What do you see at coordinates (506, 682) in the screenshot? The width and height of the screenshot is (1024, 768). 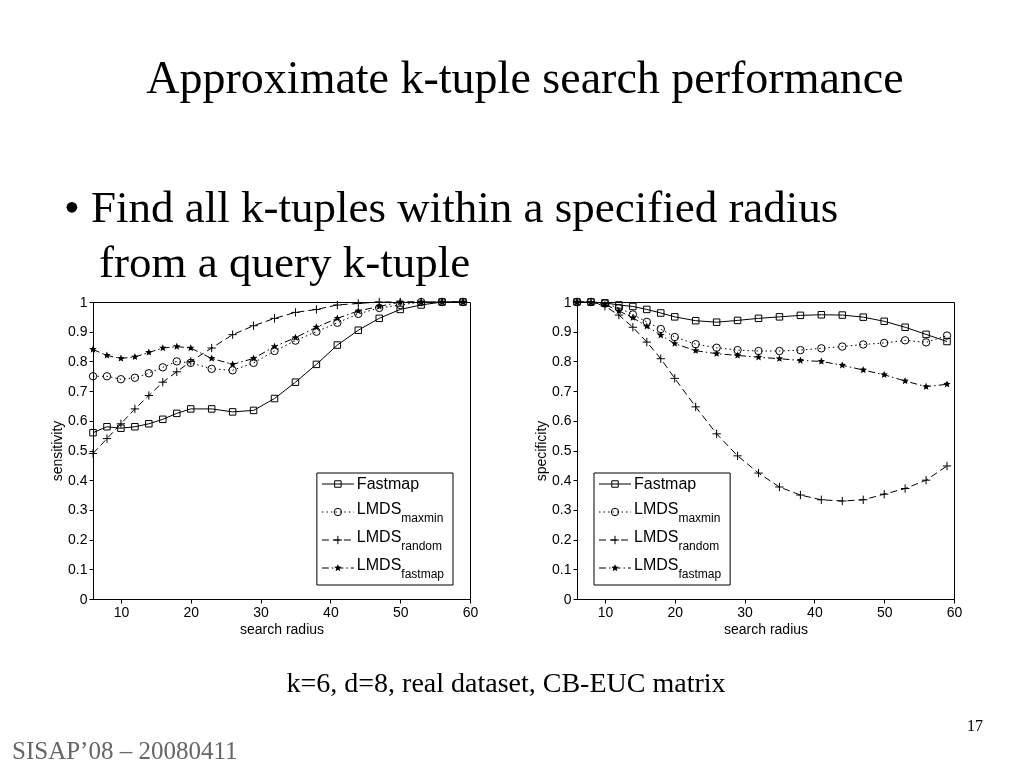 I see `text: k=6, d=8, real dataset, CB-EUC matrix` at bounding box center [506, 682].